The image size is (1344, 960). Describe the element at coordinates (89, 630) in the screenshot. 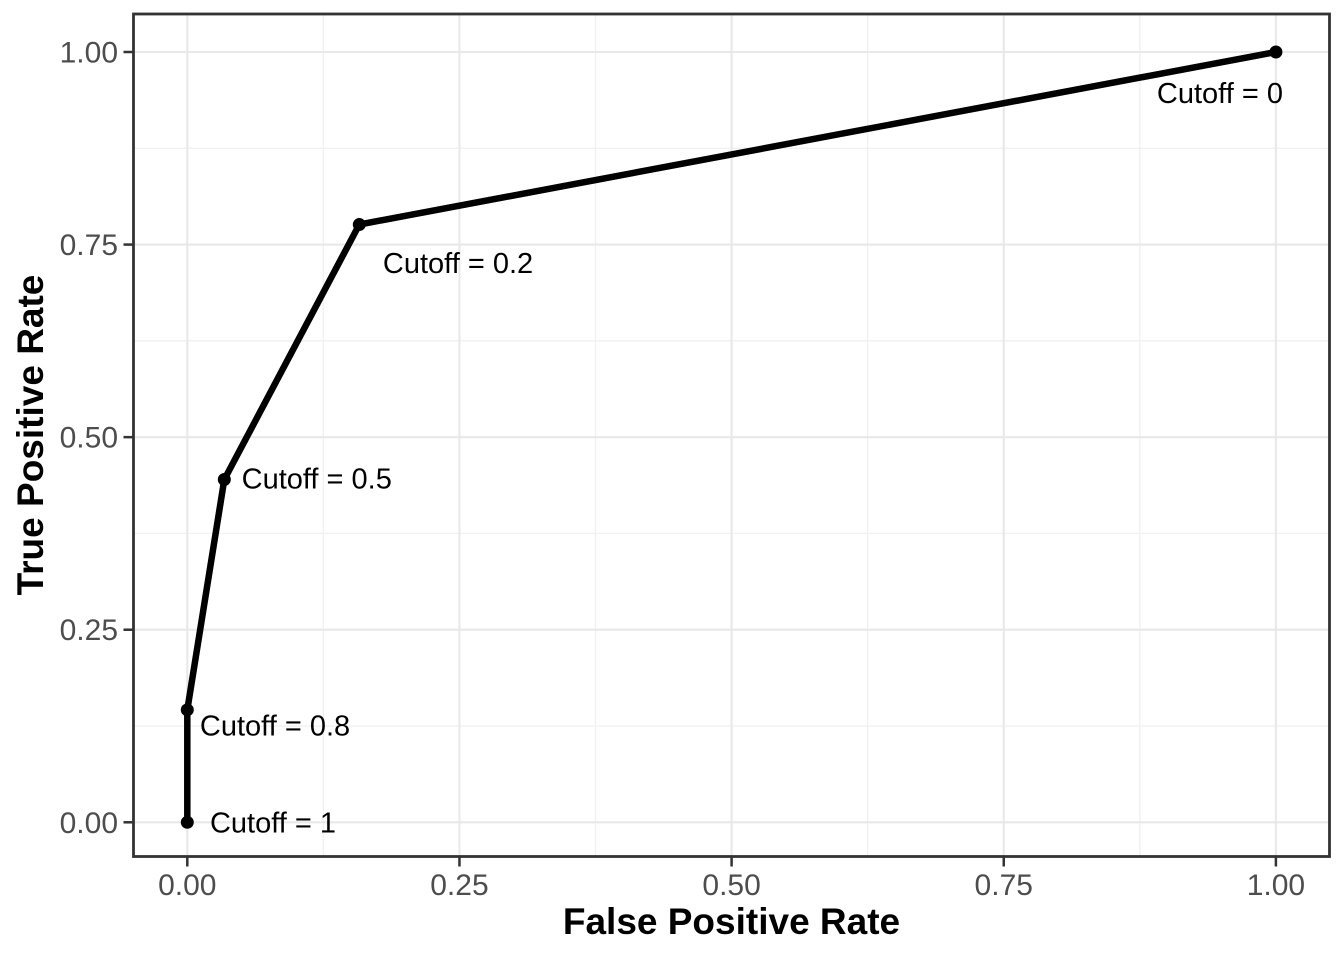

I see `y-axis-tick-label: 0.25` at that location.